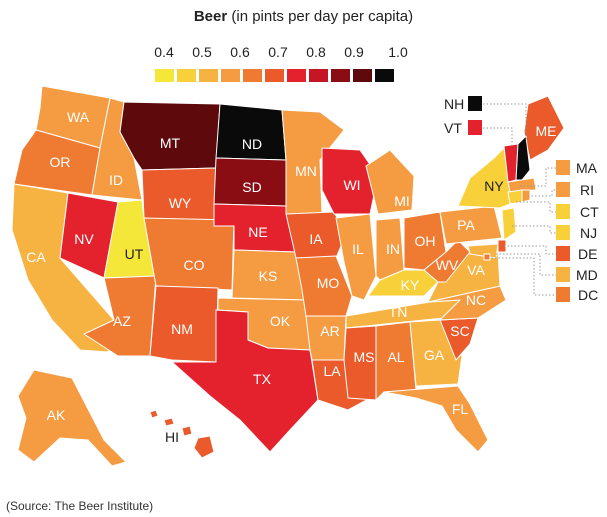  What do you see at coordinates (475, 103) in the screenshot?
I see `callout-swatch-NH` at bounding box center [475, 103].